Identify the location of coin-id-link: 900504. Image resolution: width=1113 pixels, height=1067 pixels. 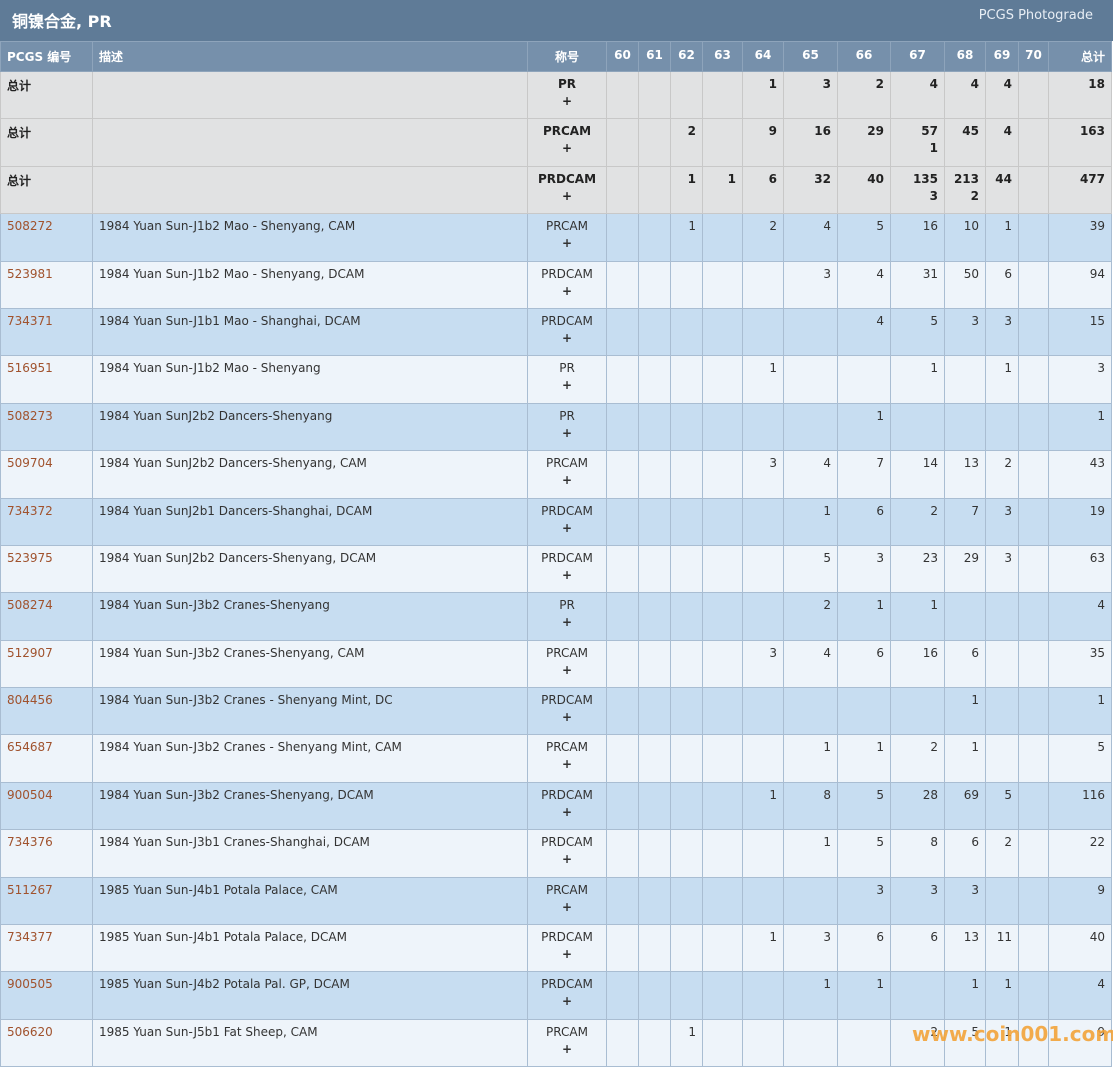
(30, 794).